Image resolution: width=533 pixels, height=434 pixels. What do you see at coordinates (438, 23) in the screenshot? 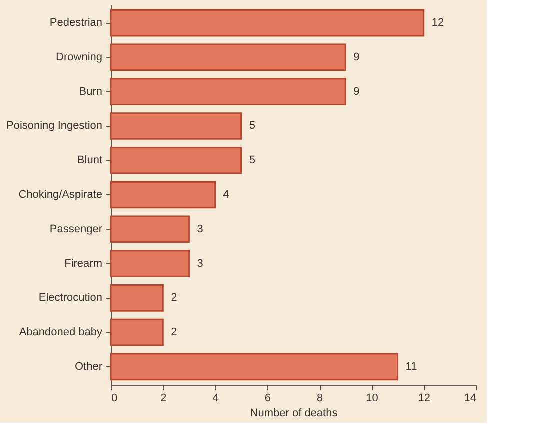
I see `data-label: 12` at bounding box center [438, 23].